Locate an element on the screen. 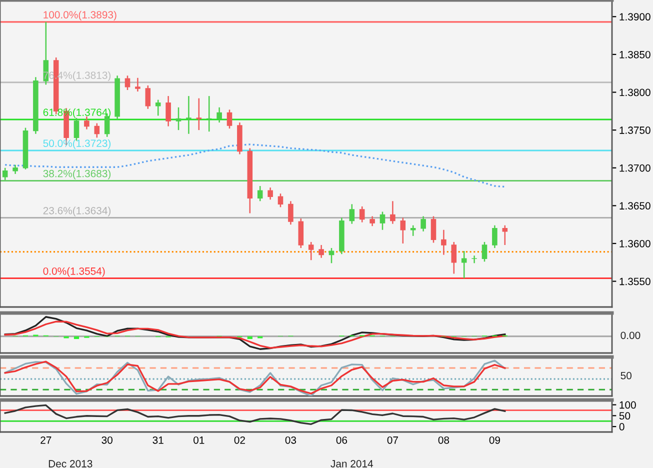 The height and width of the screenshot is (468, 653). y-tick-label: 1.3750 is located at coordinates (635, 130).